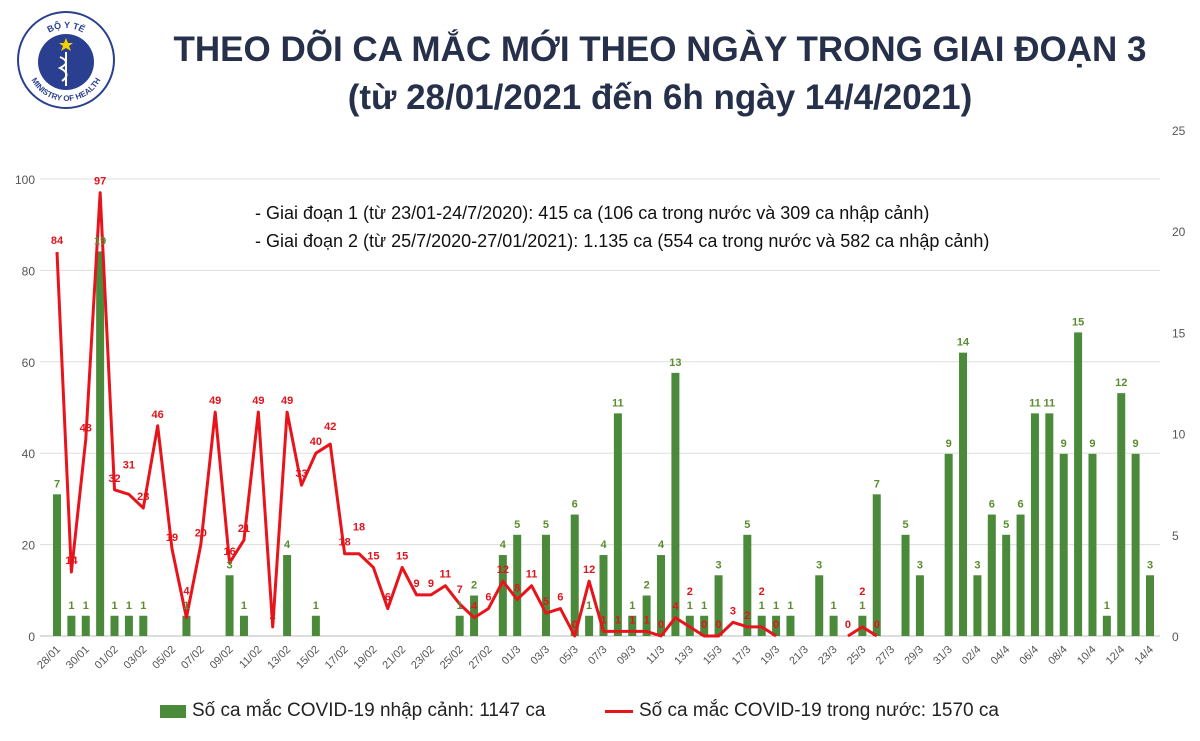 The image size is (1200, 741). I want to click on line-data-label: 9, so click(431, 584).